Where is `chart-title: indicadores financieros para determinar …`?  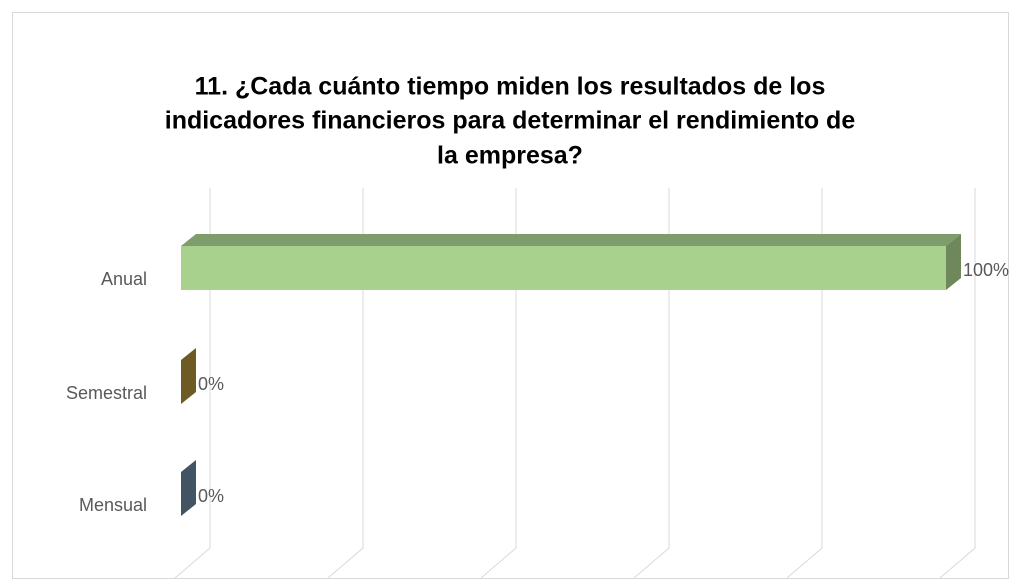
chart-title: indicadores financieros para determinar … is located at coordinates (510, 121).